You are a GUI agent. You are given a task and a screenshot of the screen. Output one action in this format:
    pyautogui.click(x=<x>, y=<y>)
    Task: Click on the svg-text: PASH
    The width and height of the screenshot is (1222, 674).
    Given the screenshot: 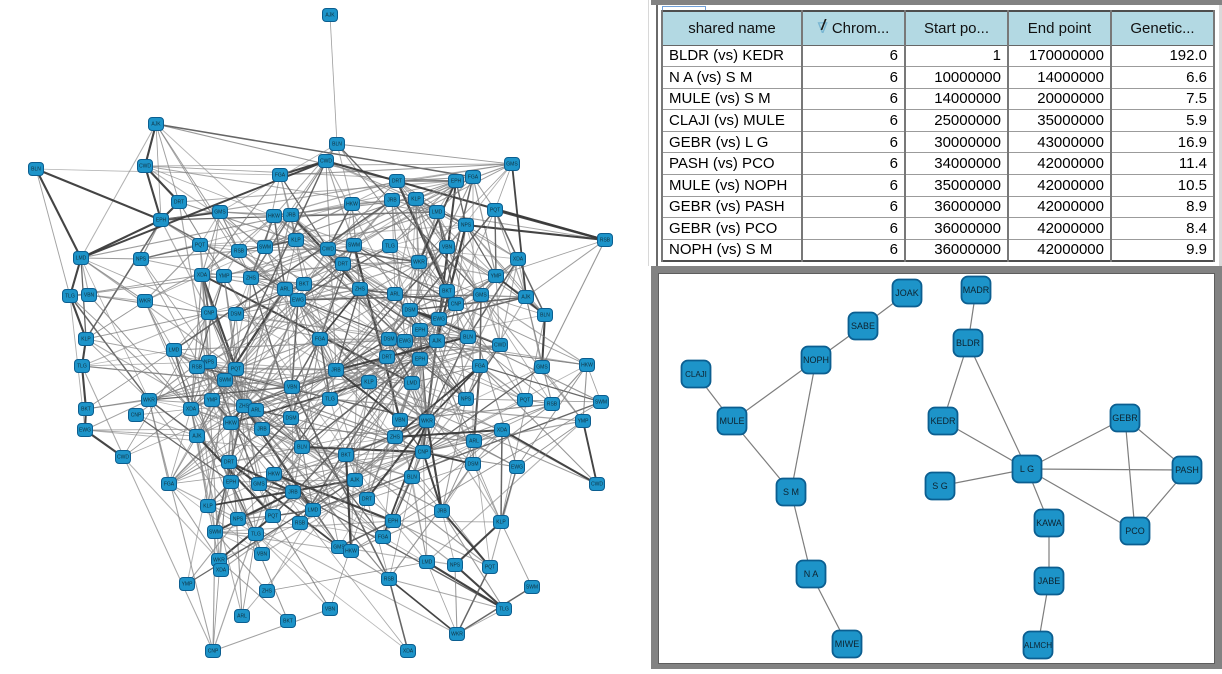 What is the action you would take?
    pyautogui.click(x=1187, y=470)
    